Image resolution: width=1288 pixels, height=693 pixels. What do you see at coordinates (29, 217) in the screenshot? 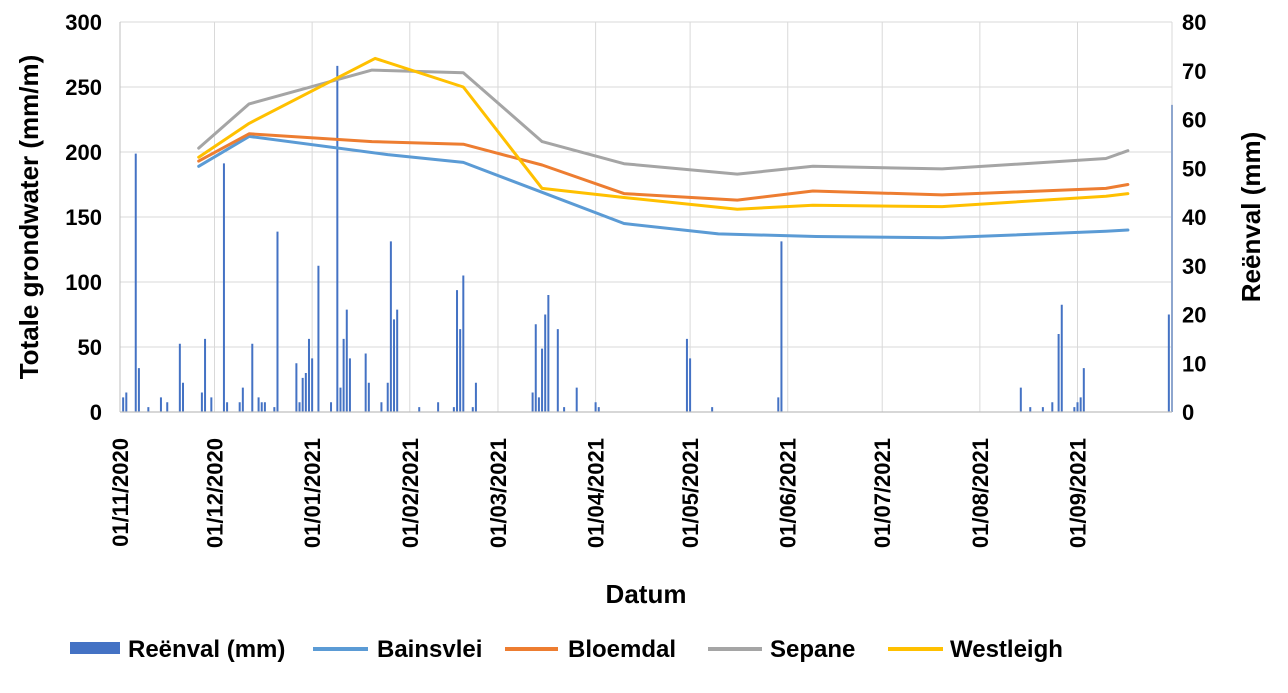
I see `y-axis-title-left: Totale grondwater (mm/m)` at bounding box center [29, 217].